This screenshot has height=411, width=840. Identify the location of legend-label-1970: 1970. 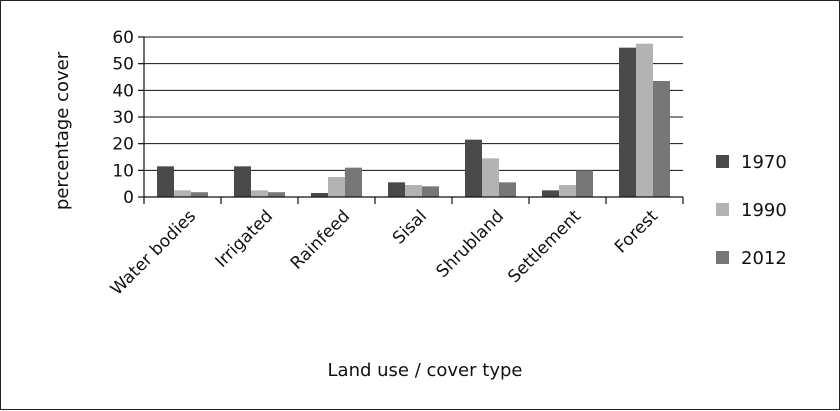
(764, 162).